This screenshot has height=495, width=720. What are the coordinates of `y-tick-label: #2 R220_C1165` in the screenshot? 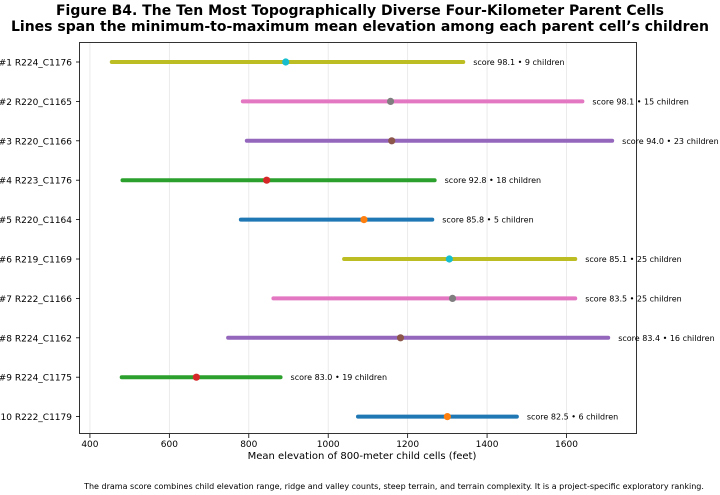 It's located at (36, 103).